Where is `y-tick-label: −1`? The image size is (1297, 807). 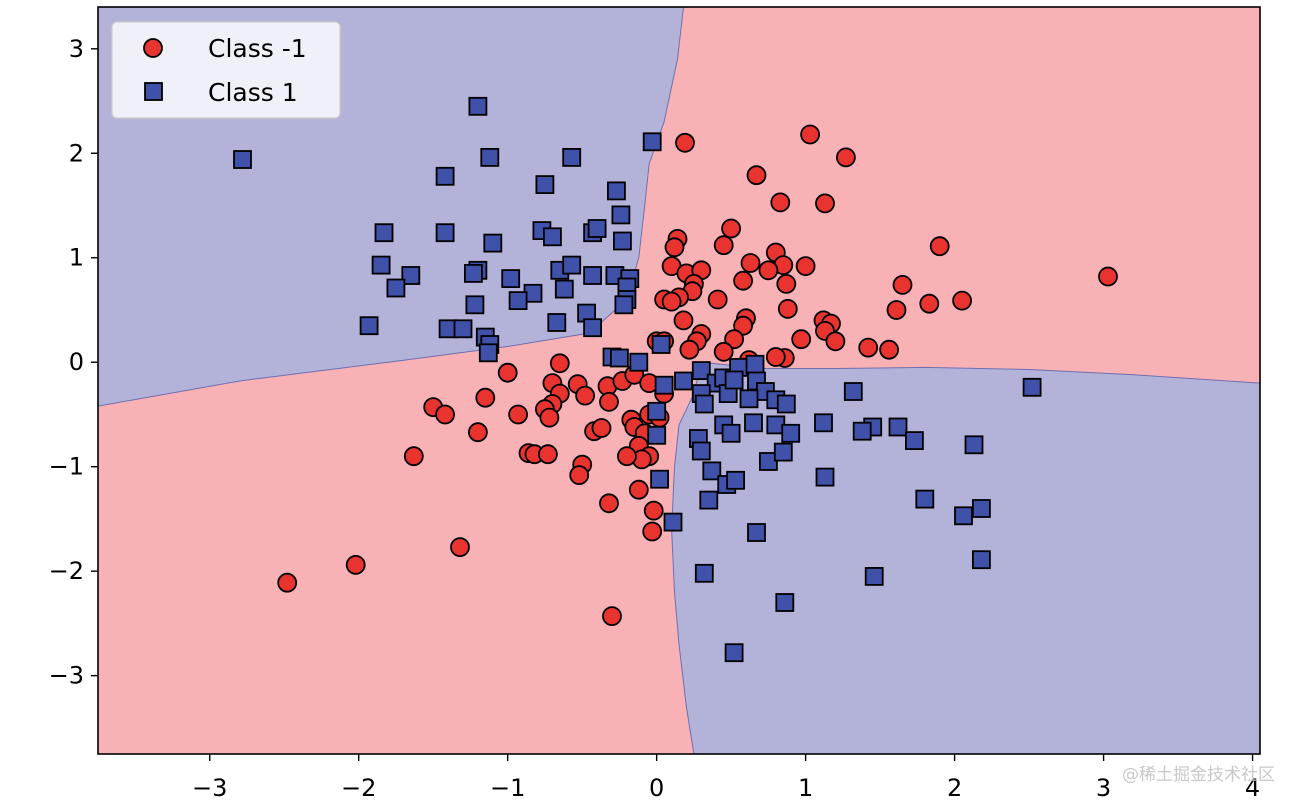 y-tick-label: −1 is located at coordinates (66, 467).